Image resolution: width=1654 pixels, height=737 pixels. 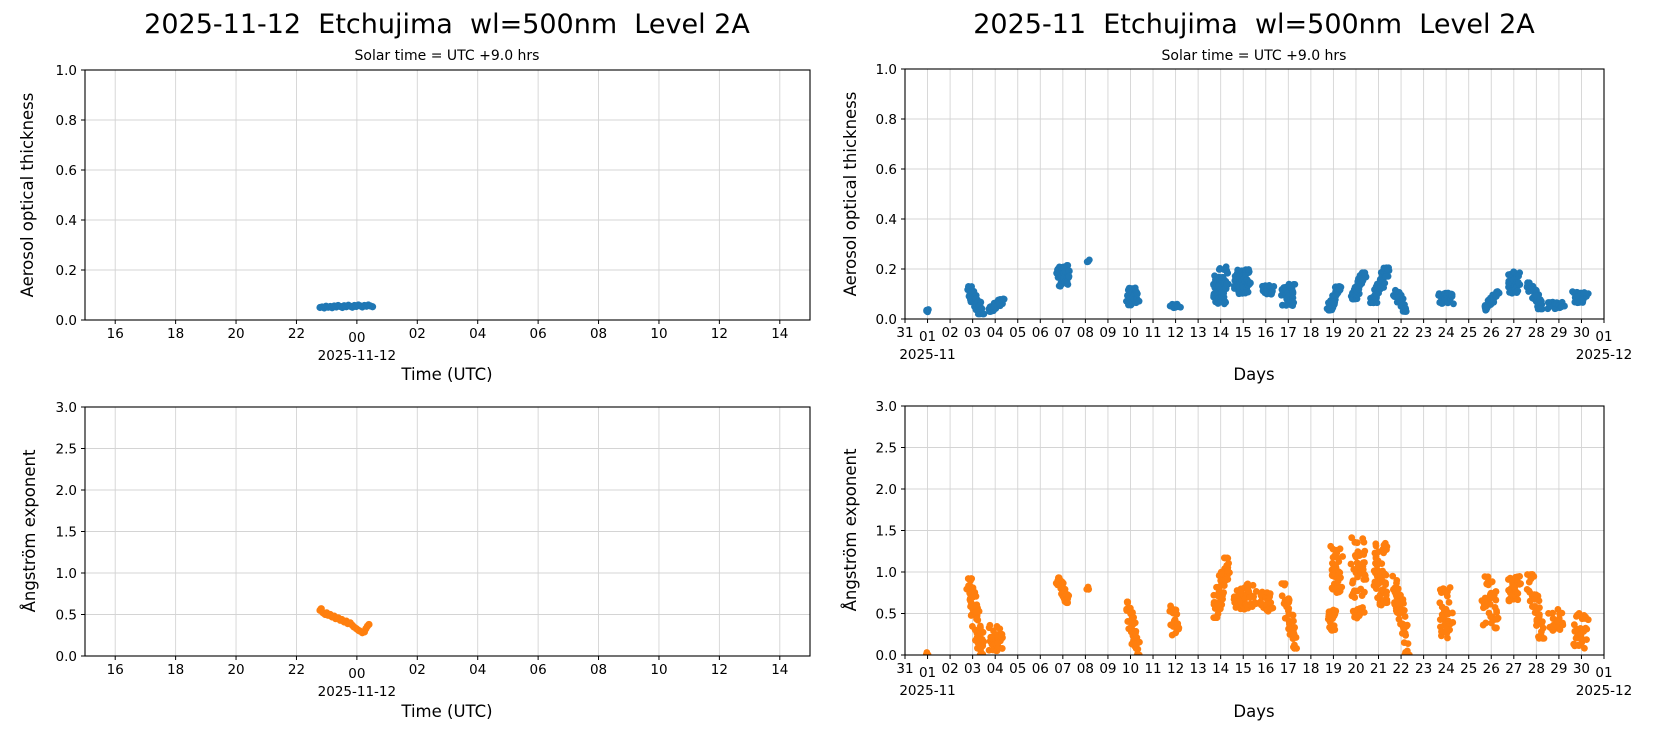 I want to click on svg-text: 08, so click(x=1085, y=669).